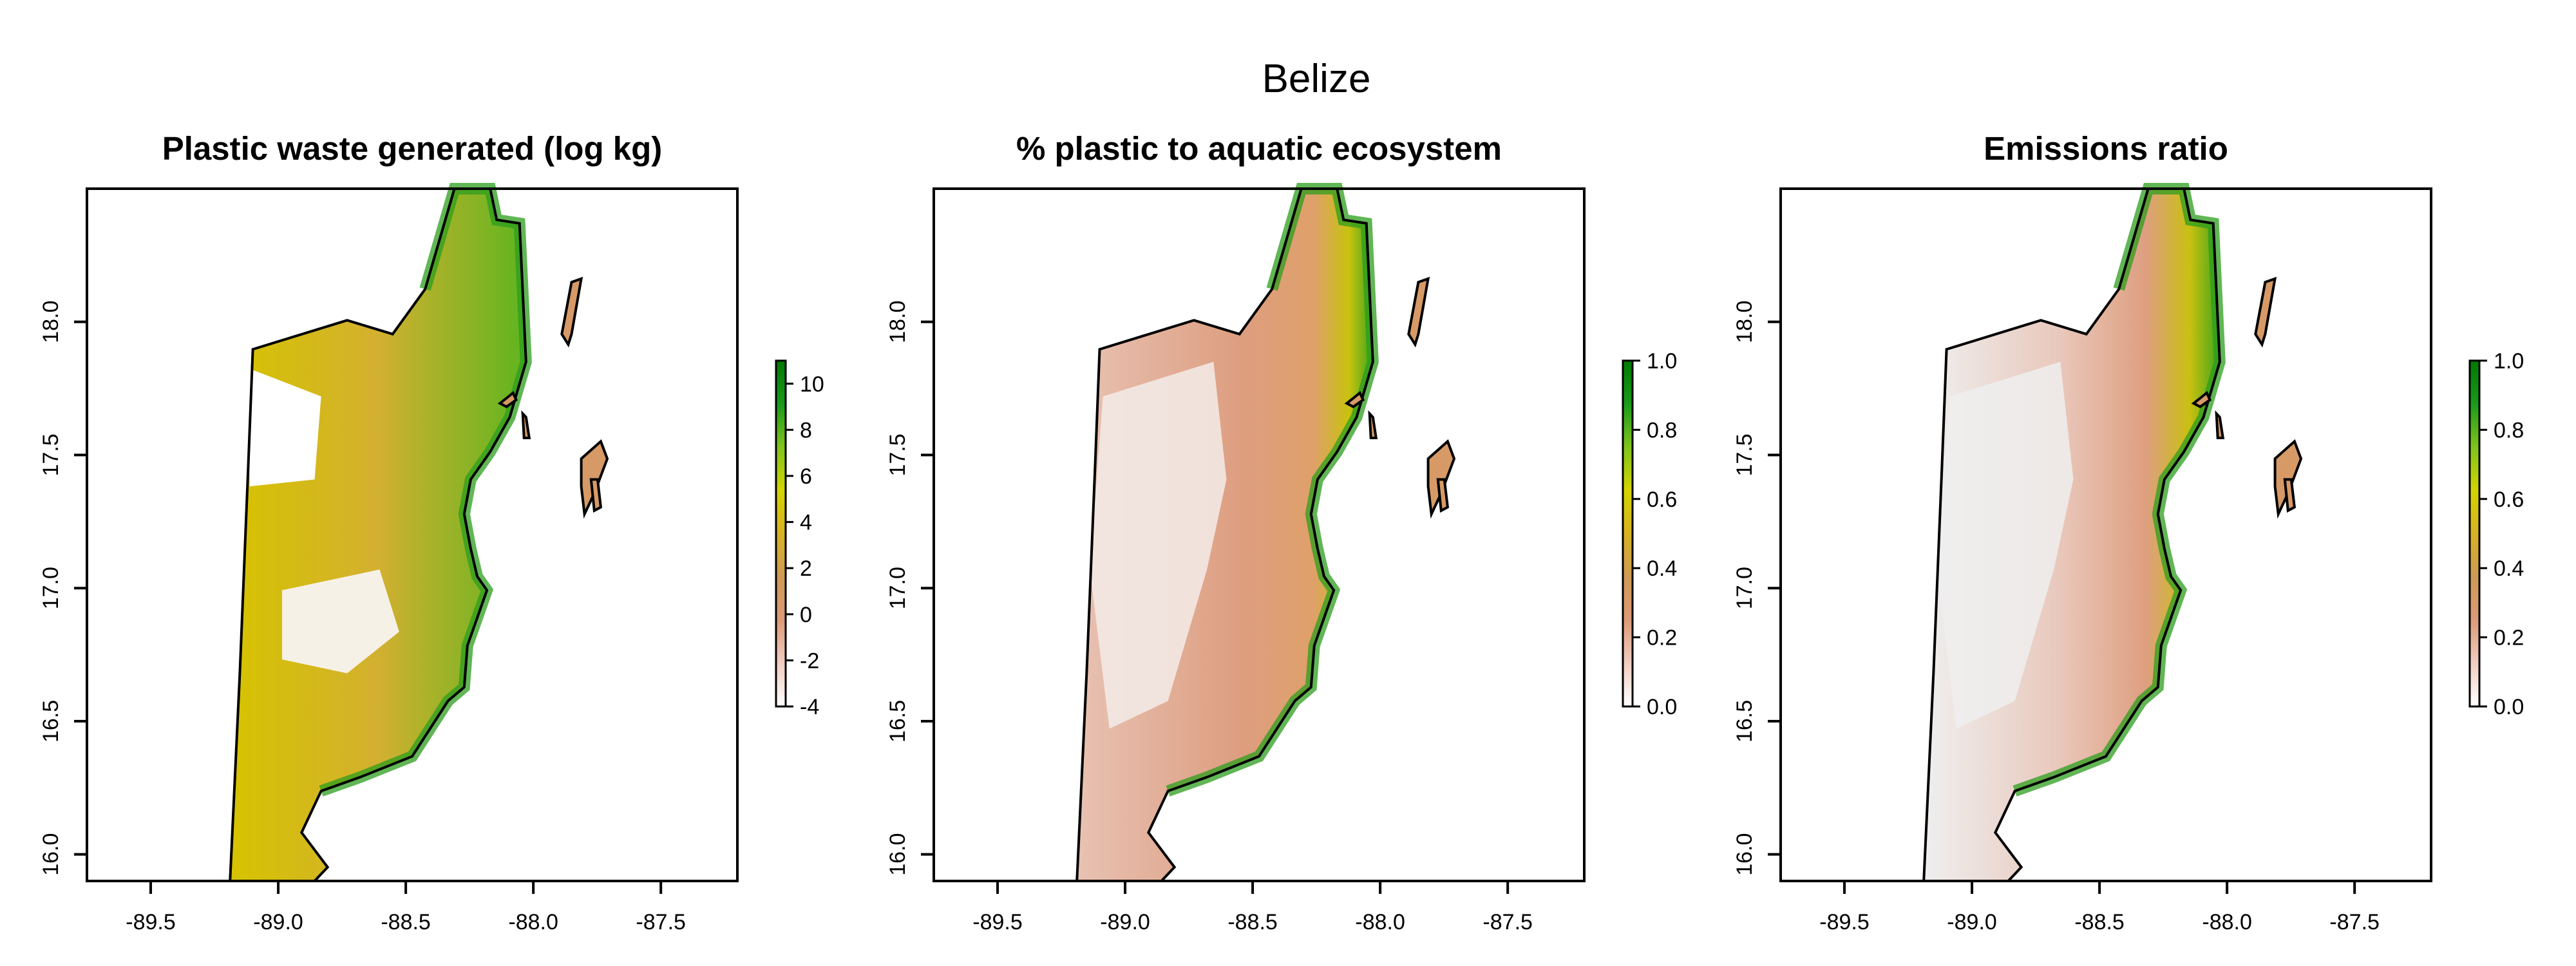 This screenshot has width=2576, height=966. I want to click on legend-tick-label: 10, so click(812, 384).